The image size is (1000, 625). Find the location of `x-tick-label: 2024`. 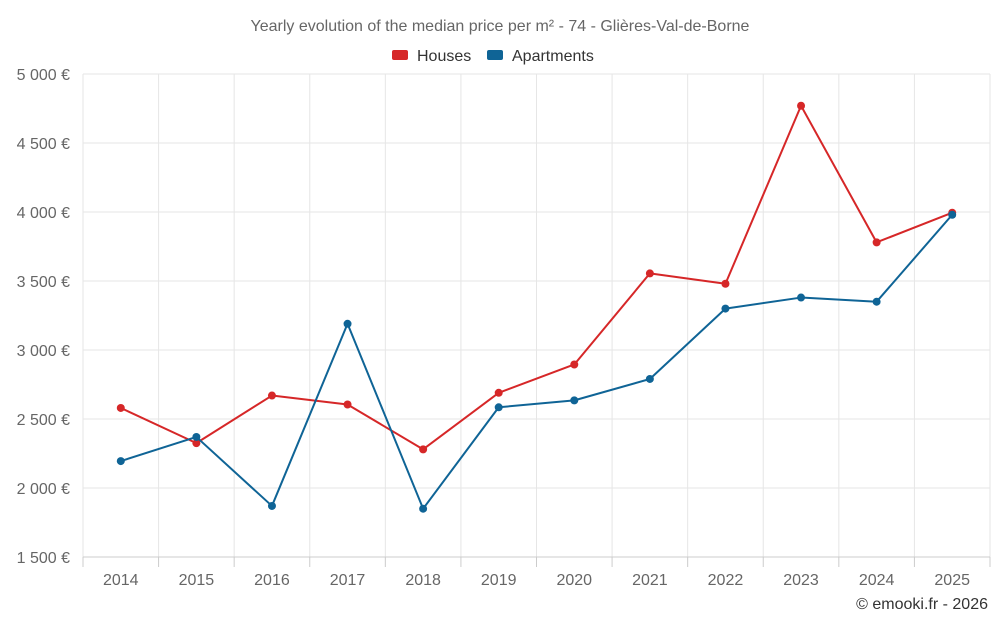

x-tick-label: 2024 is located at coordinates (877, 580).